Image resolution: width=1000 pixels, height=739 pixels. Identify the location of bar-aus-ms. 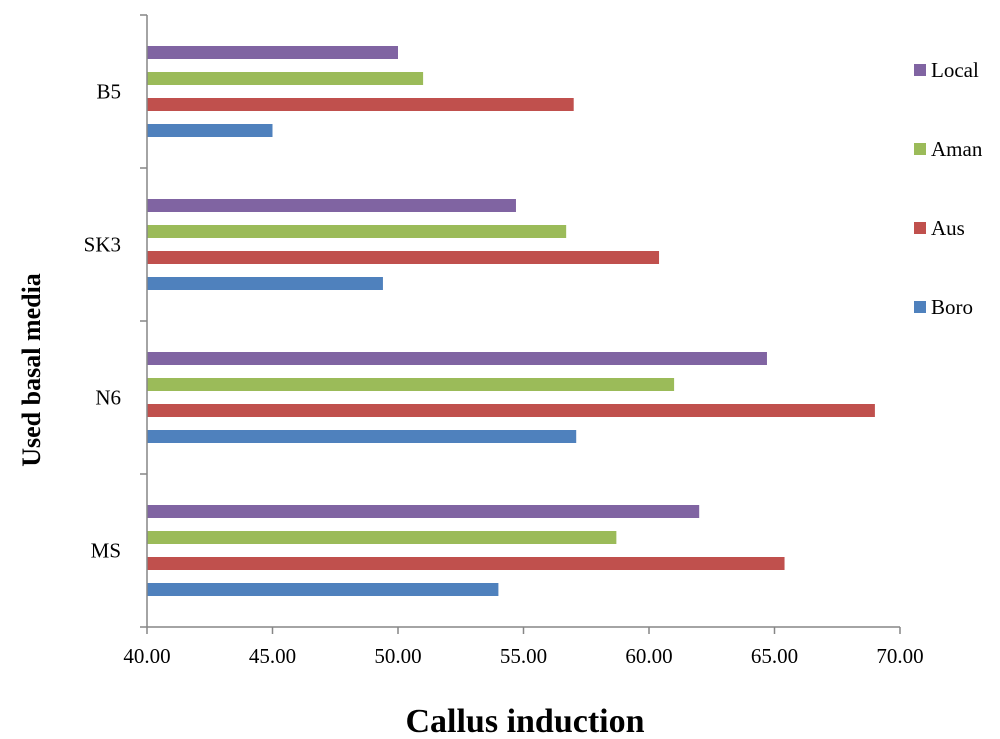
(466, 563).